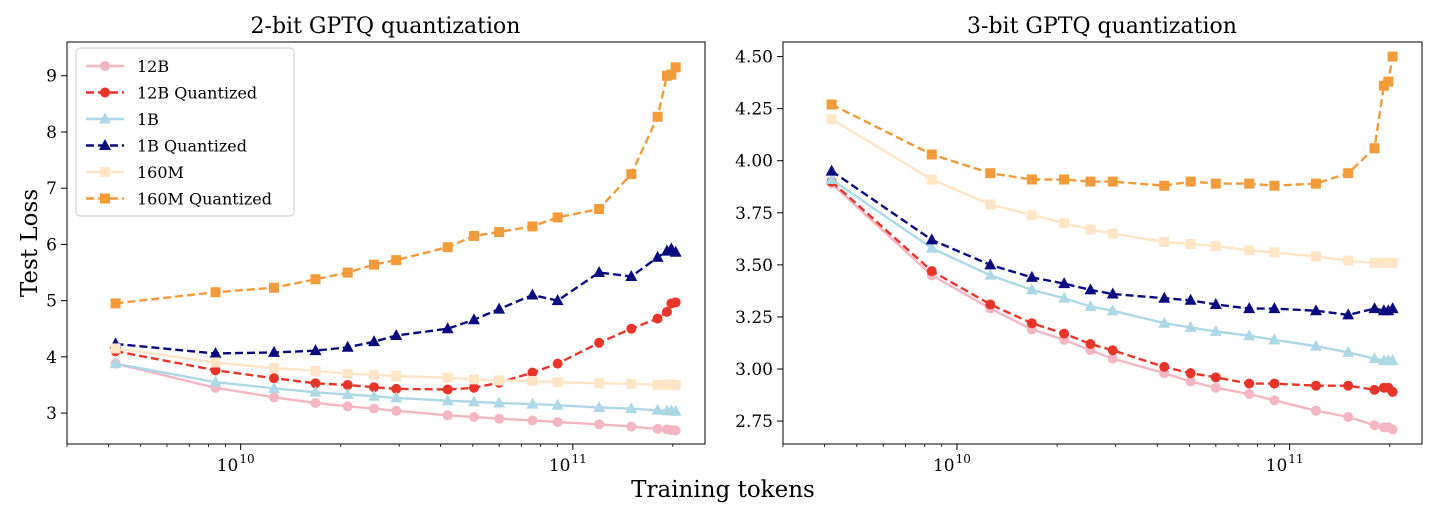  Describe the element at coordinates (127, 66) in the screenshot. I see `legend-item: 12B` at that location.